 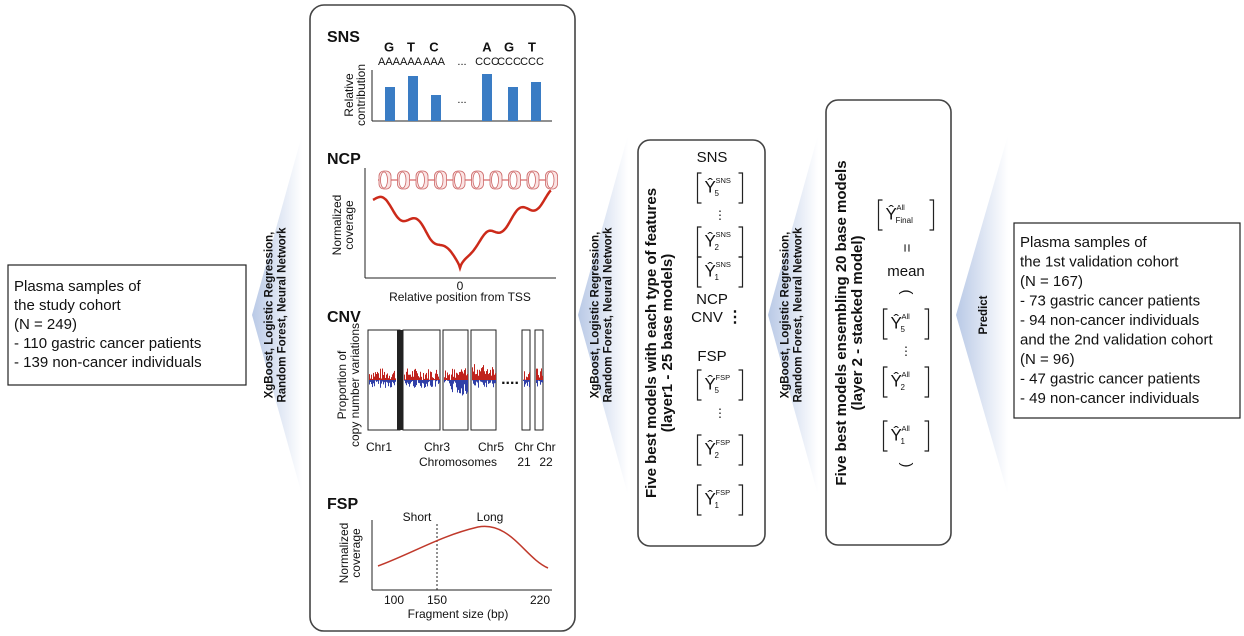 I want to click on layer1-box, so click(x=701, y=343).